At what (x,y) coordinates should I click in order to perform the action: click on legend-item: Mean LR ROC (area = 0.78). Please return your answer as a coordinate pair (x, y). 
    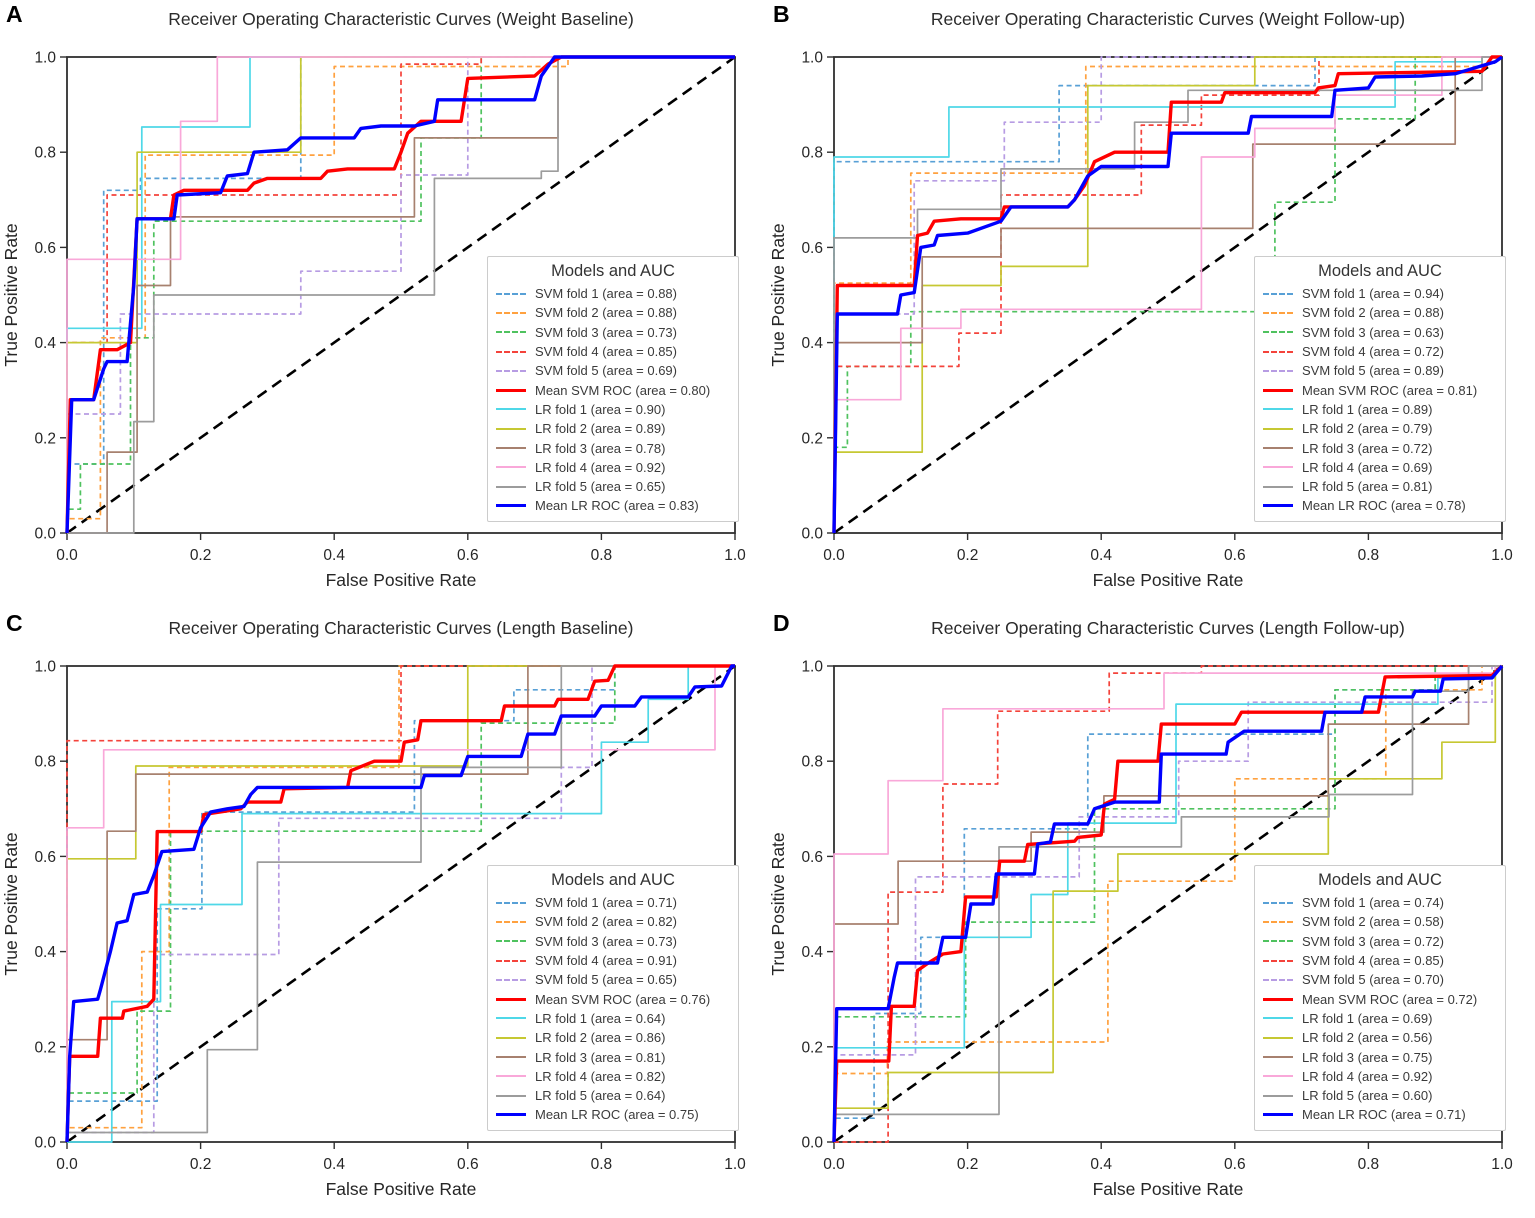
    Looking at the image, I should click on (1380, 505).